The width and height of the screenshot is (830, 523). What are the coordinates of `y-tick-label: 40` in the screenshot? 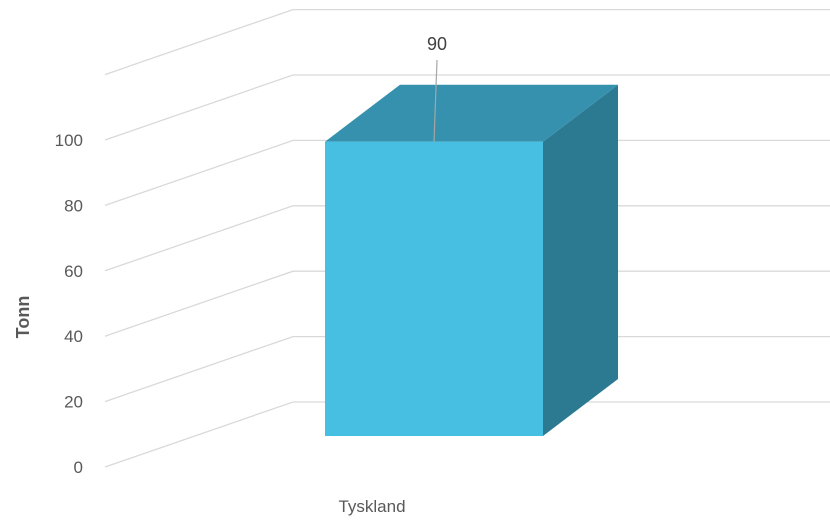 It's located at (73, 336).